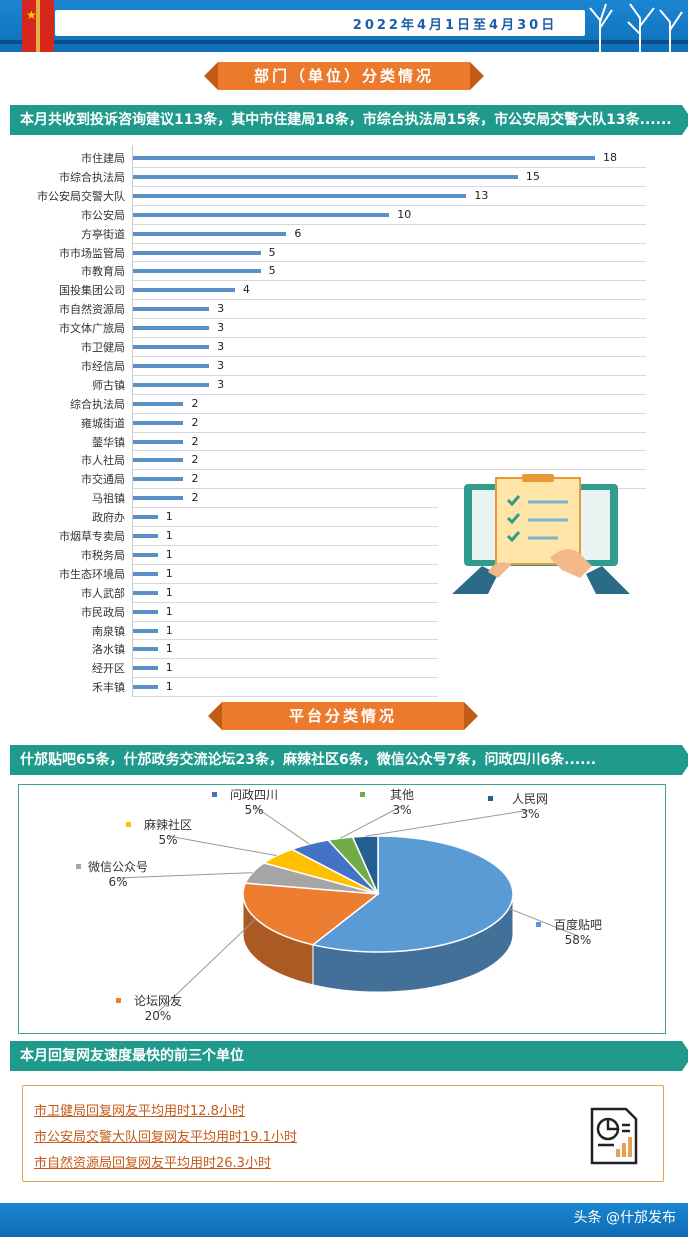  Describe the element at coordinates (92, 291) in the screenshot. I see `bar-category-label: 国投集团公司` at that location.